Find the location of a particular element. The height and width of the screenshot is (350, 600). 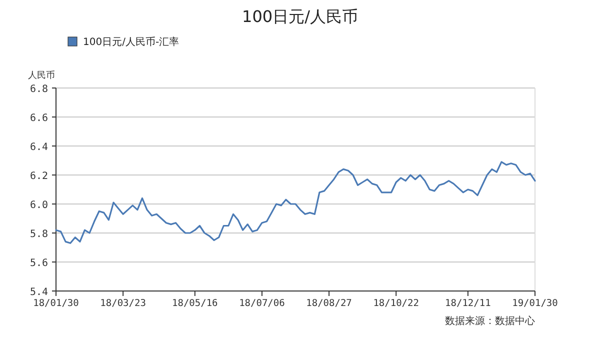

y-tick-label: 5.8 is located at coordinates (39, 234).